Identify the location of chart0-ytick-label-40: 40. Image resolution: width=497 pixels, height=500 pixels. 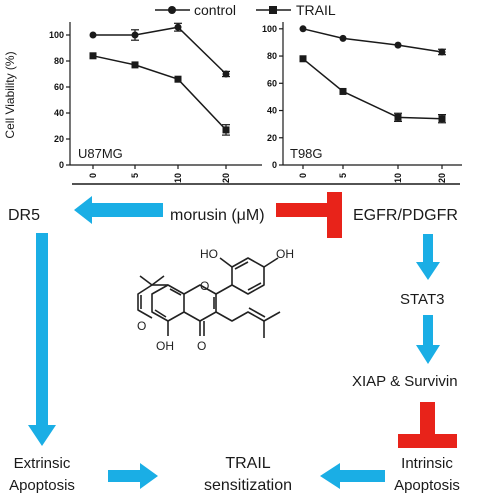
(59, 113).